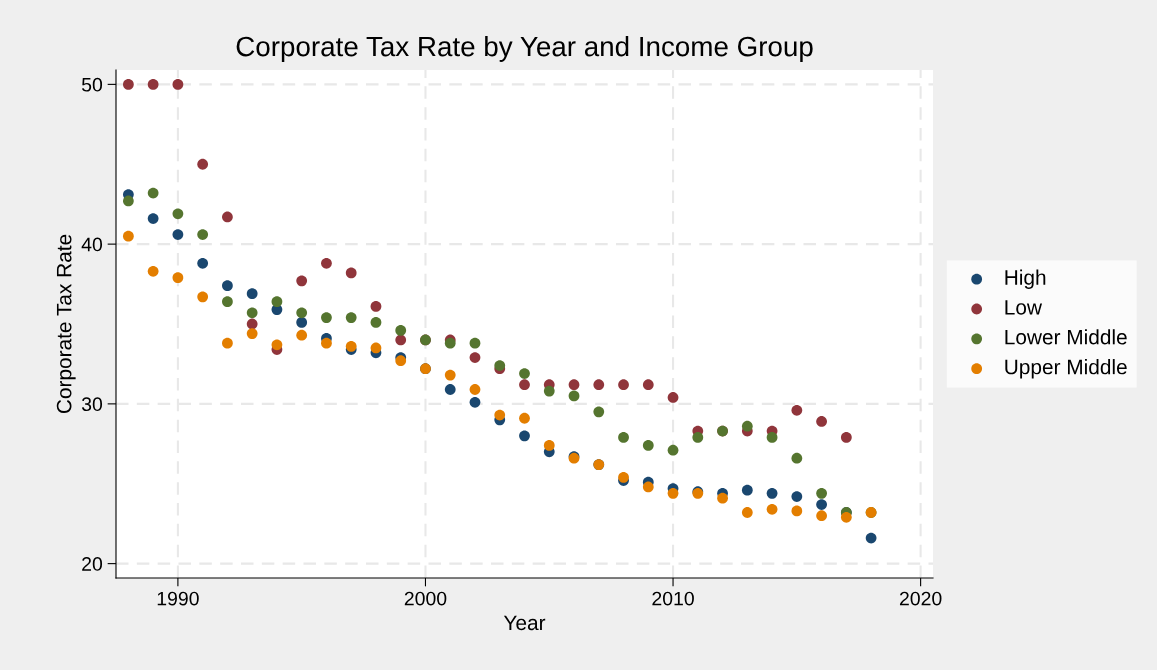 The height and width of the screenshot is (670, 1157). Describe the element at coordinates (92, 244) in the screenshot. I see `y-tick-label: 40` at that location.